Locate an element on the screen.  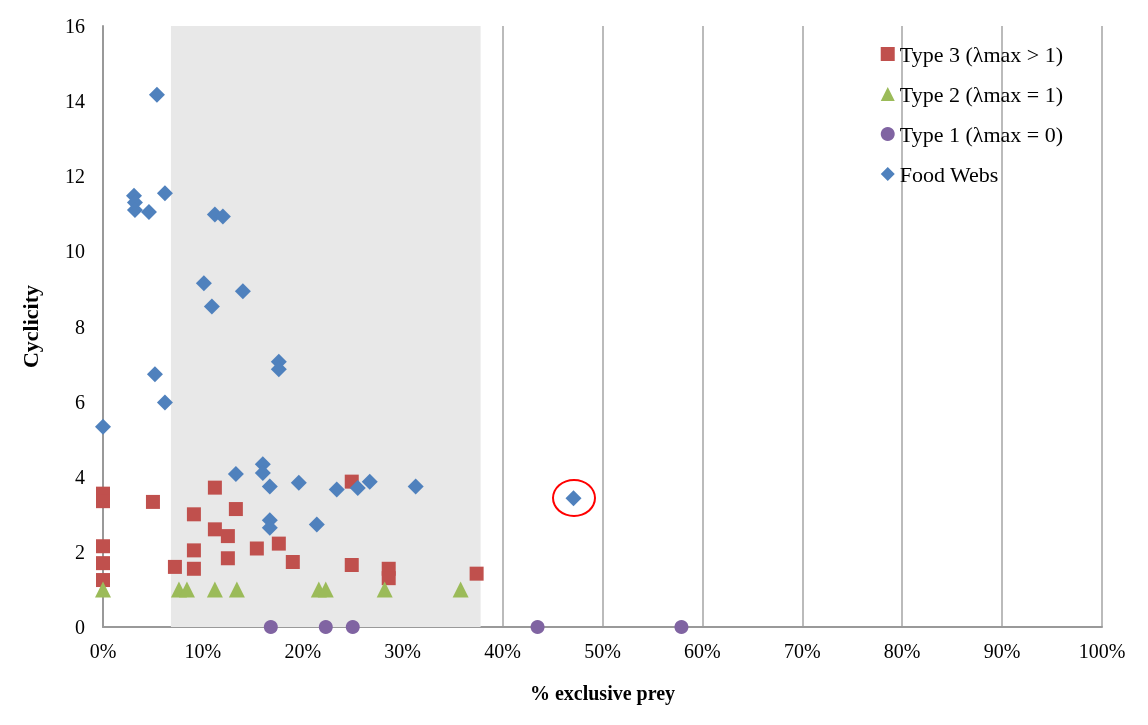
x-tick-label: 90% is located at coordinates (1002, 651).